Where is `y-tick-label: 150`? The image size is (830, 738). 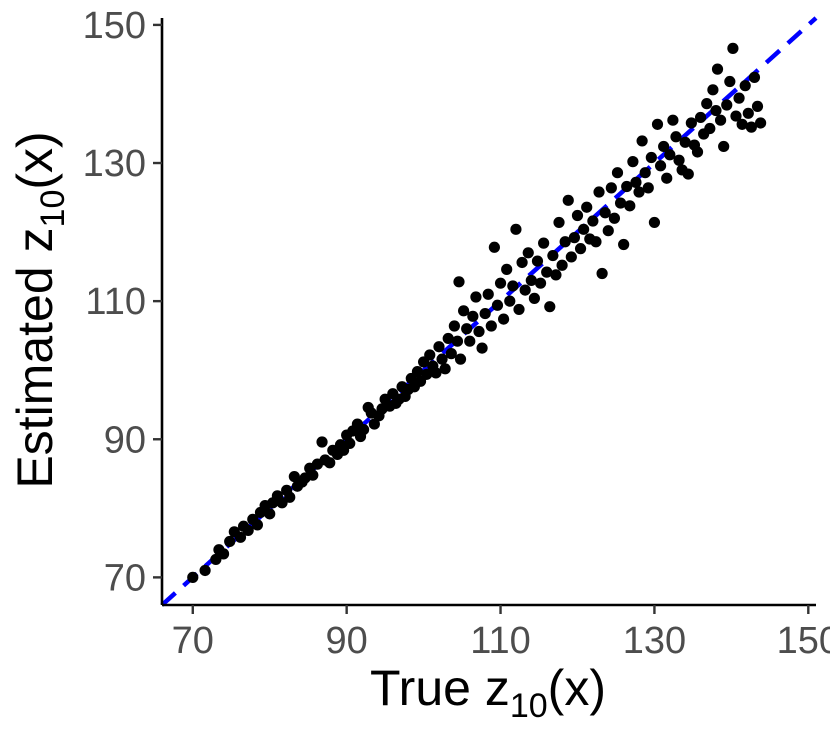
y-tick-label: 150 is located at coordinates (114, 26).